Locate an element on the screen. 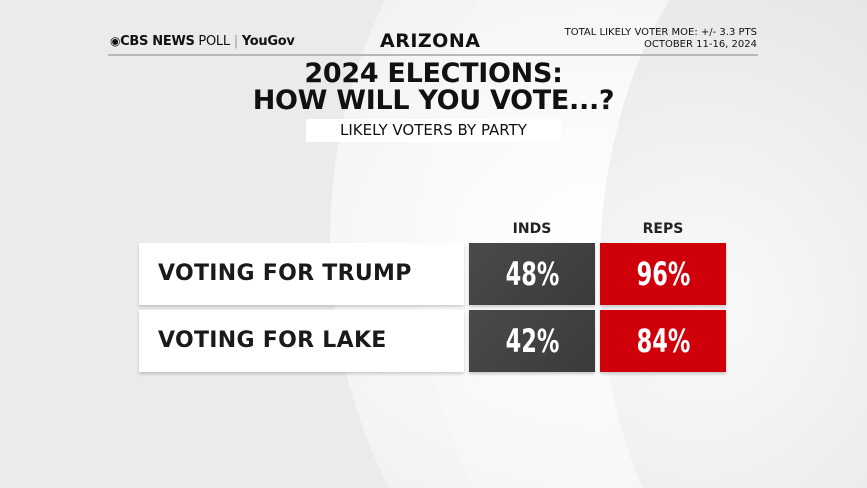 The height and width of the screenshot is (488, 867). header-divider is located at coordinates (433, 55).